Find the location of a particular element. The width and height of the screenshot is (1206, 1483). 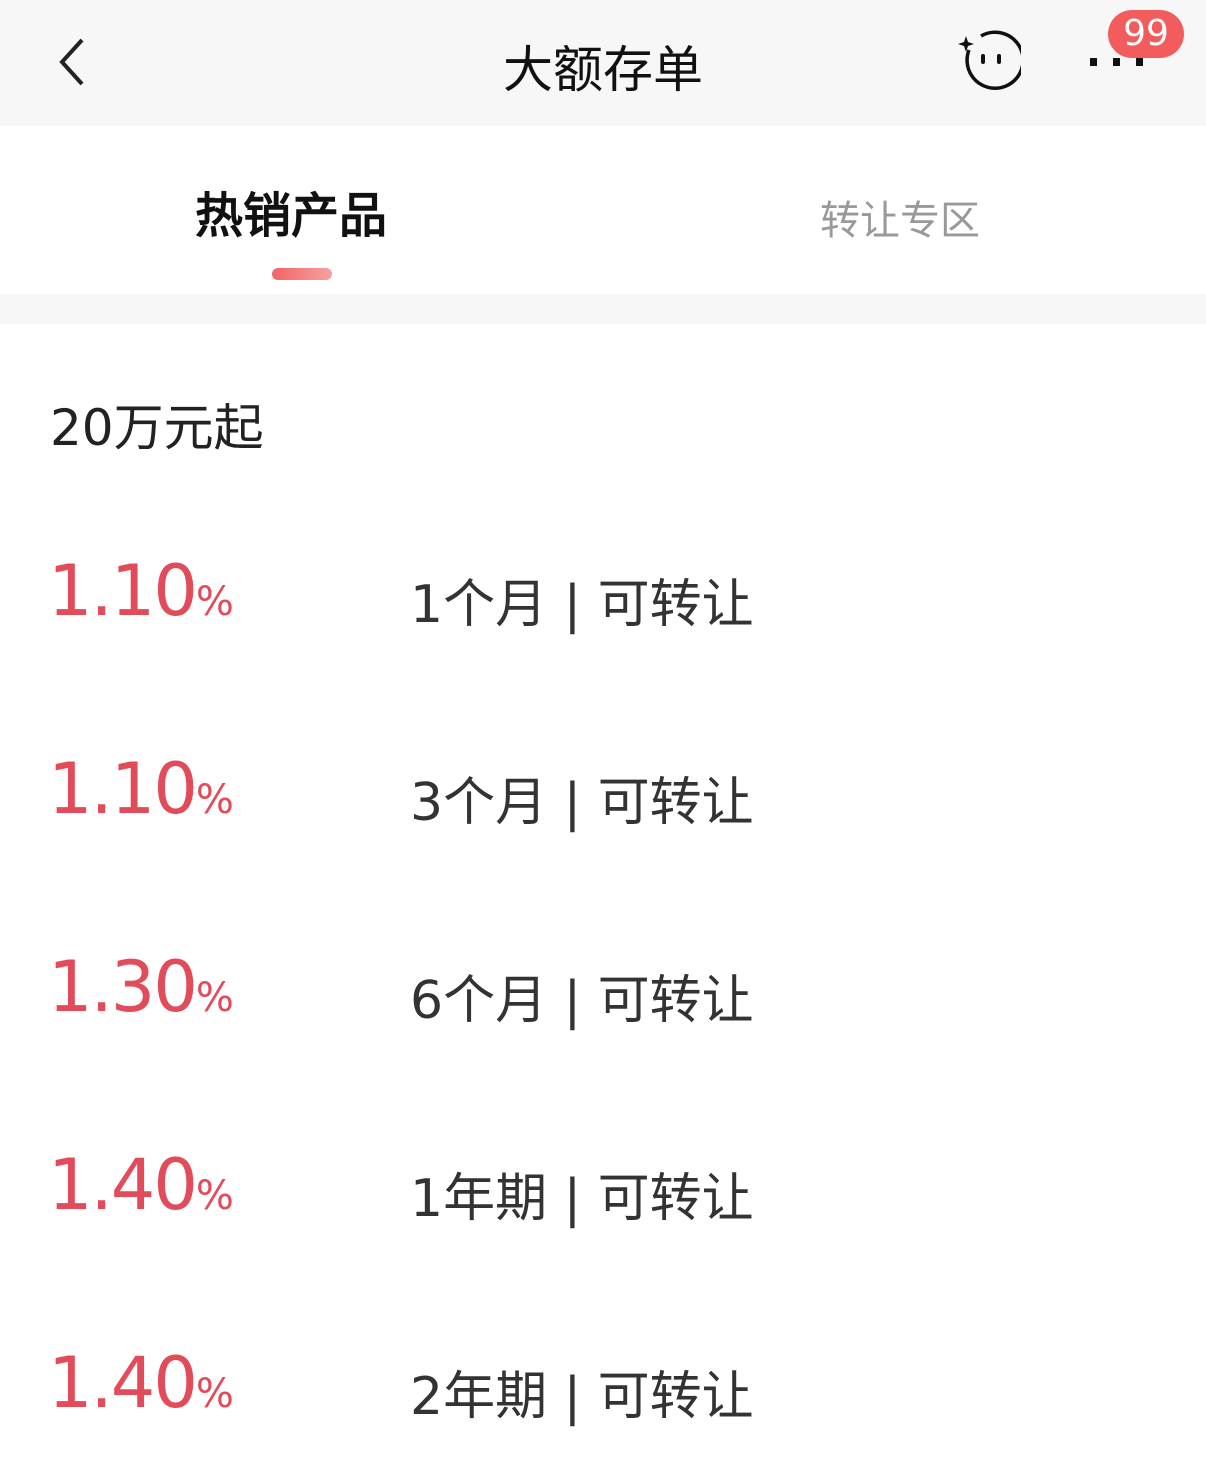

product-term: 1个月 | 可转让 is located at coordinates (582, 605).